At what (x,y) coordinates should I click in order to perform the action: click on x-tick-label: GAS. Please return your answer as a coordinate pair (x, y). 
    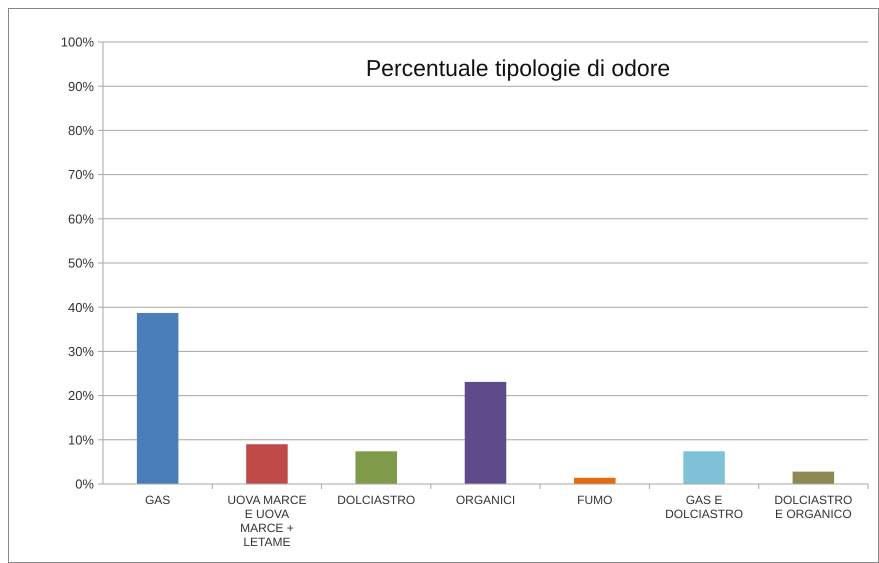
    Looking at the image, I should click on (157, 500).